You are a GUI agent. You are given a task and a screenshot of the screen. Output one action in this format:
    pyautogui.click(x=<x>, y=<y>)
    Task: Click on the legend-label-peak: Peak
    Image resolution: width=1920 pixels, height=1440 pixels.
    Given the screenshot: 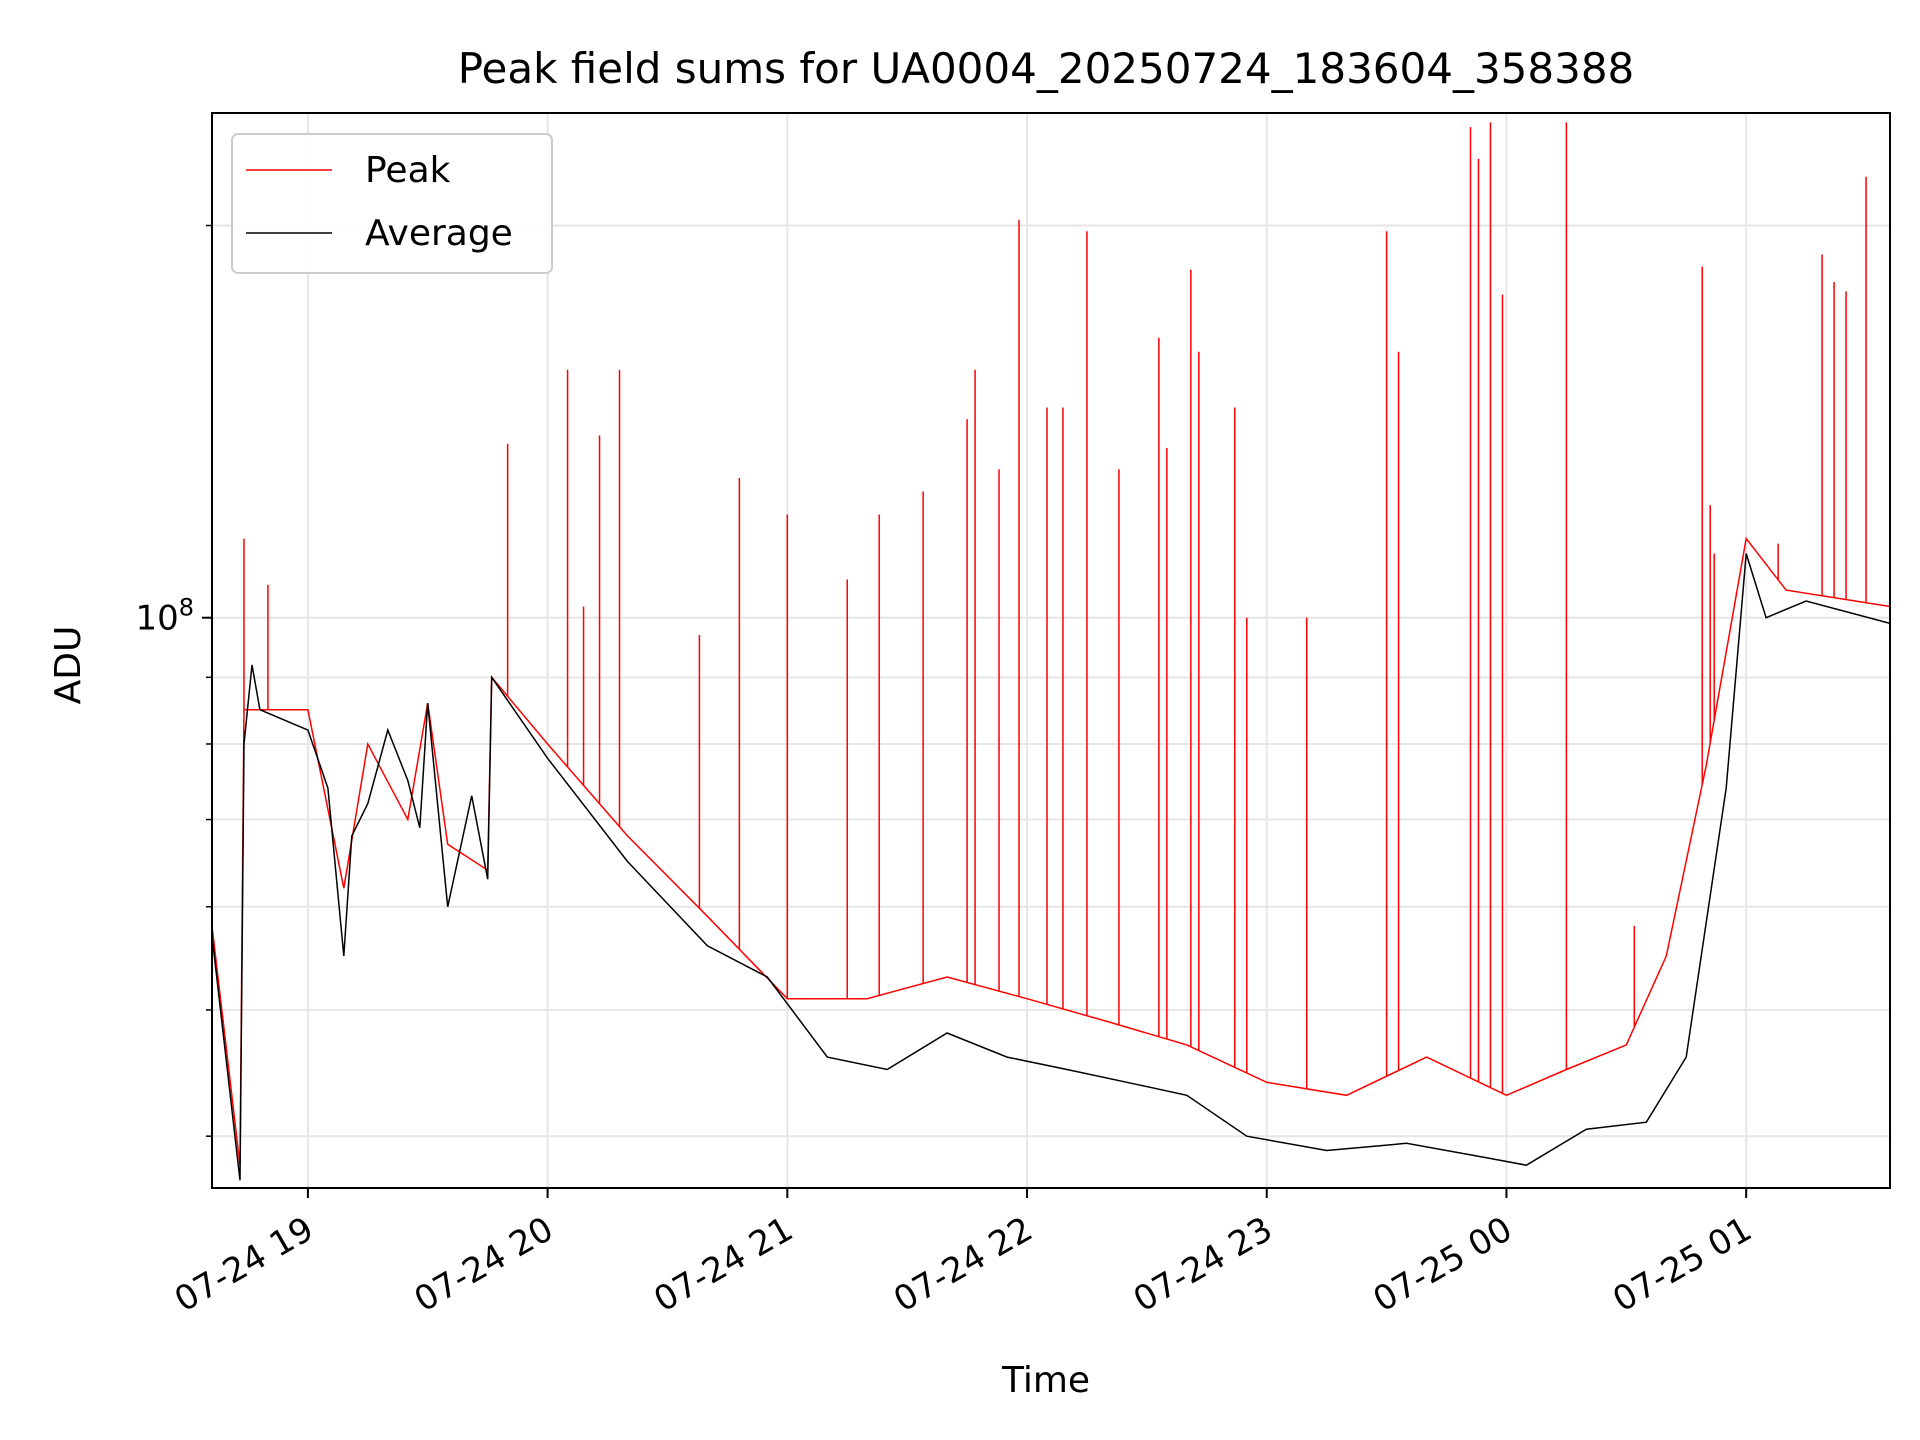 What is the action you would take?
    pyautogui.click(x=408, y=170)
    